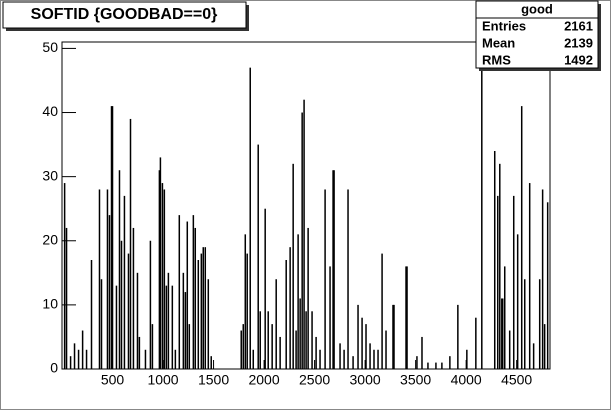 The width and height of the screenshot is (611, 410). What do you see at coordinates (537, 34) in the screenshot?
I see `stats-box` at bounding box center [537, 34].